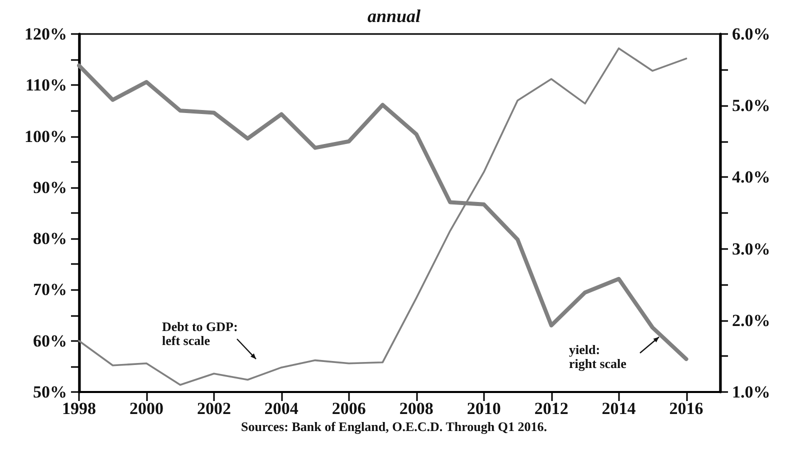 Image resolution: width=788 pixels, height=462 pixels. Describe the element at coordinates (597, 356) in the screenshot. I see `annotation: yield: right scale` at that location.